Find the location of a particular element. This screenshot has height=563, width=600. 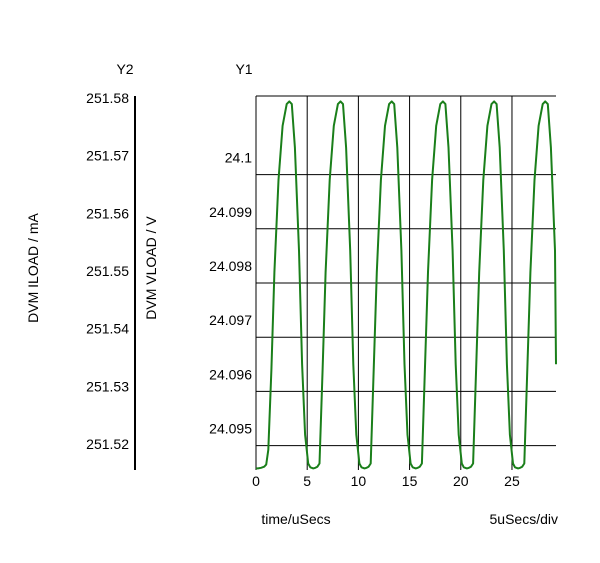

y2-tick-label: 251.55 is located at coordinates (107, 271).